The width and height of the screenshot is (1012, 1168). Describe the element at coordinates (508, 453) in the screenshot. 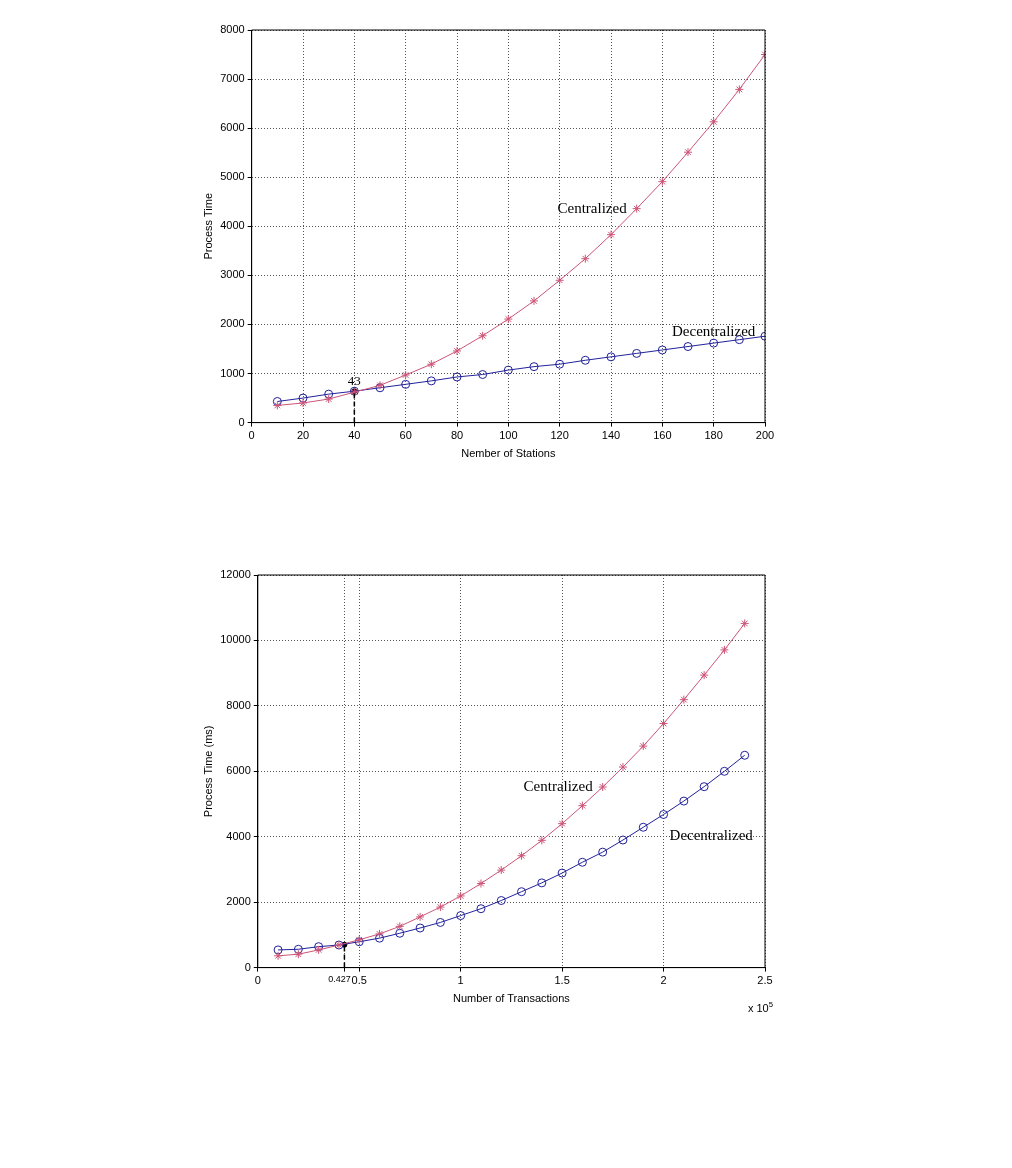

I see `x-axis-title: Nember of Stations` at that location.